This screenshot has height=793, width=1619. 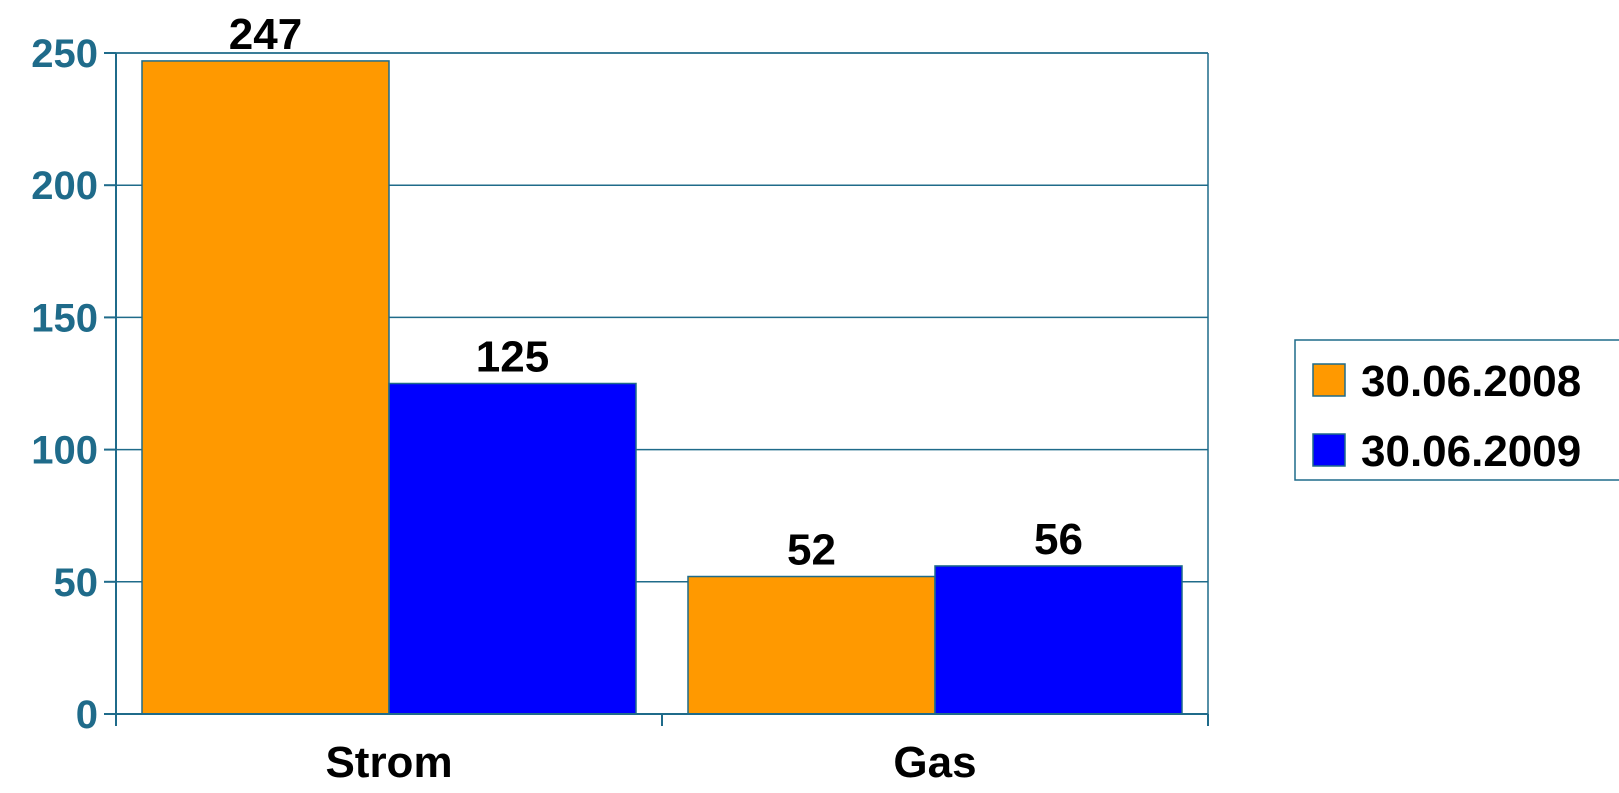 What do you see at coordinates (87, 715) in the screenshot?
I see `y-tick-label: 0` at bounding box center [87, 715].